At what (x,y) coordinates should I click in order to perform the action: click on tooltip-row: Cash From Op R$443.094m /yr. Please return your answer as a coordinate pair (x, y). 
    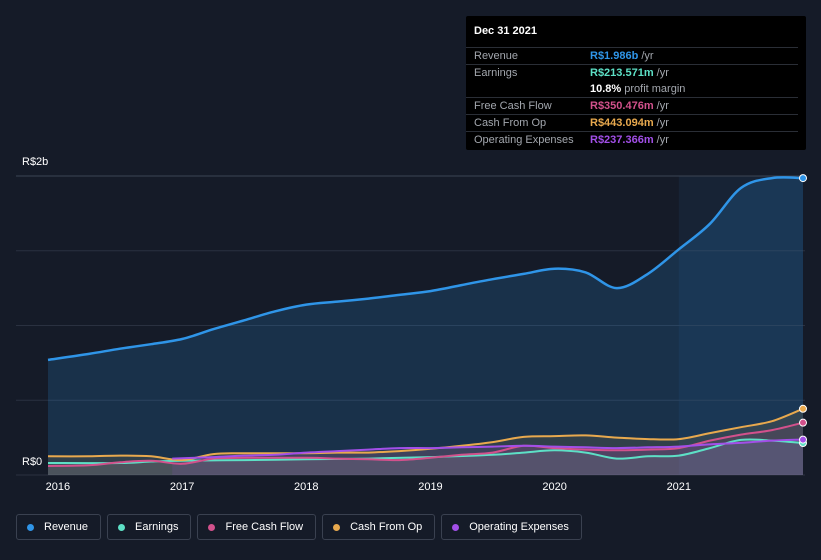
    Looking at the image, I should click on (632, 123).